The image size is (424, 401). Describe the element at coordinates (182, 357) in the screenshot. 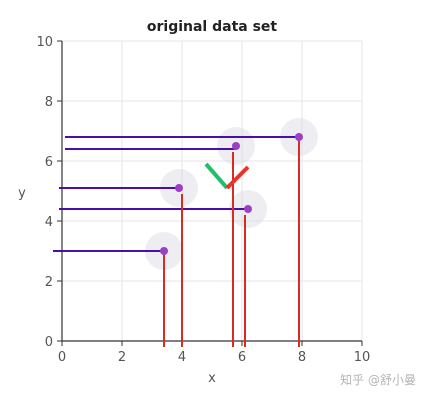

I see `x-tick-label-2: 4` at that location.